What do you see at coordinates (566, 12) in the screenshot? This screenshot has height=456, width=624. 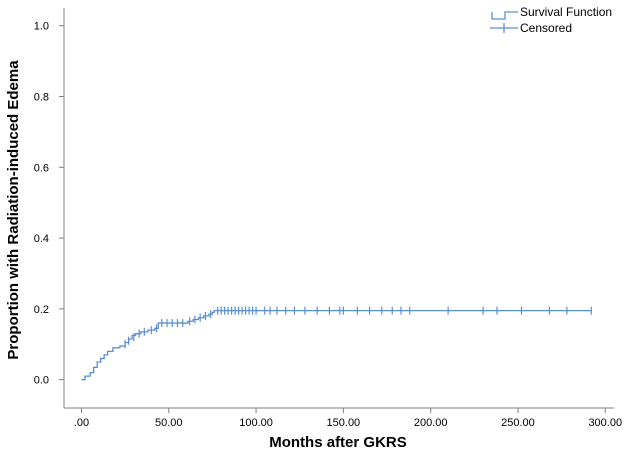 I see `legend-label-survival: Survival Function` at bounding box center [566, 12].